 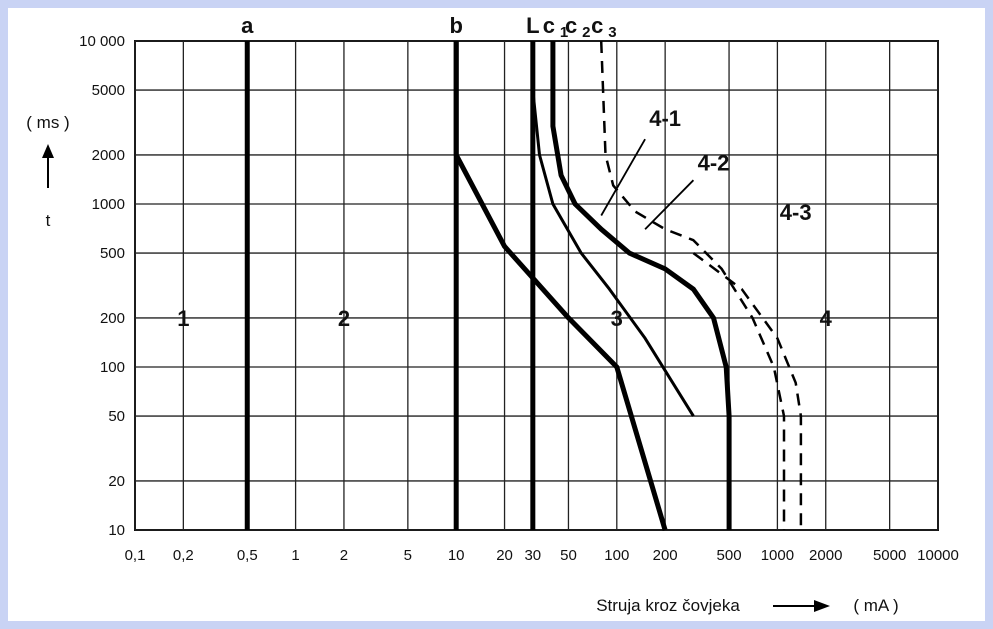 What do you see at coordinates (108, 204) in the screenshot?
I see `y-tick-label: 1000` at bounding box center [108, 204].